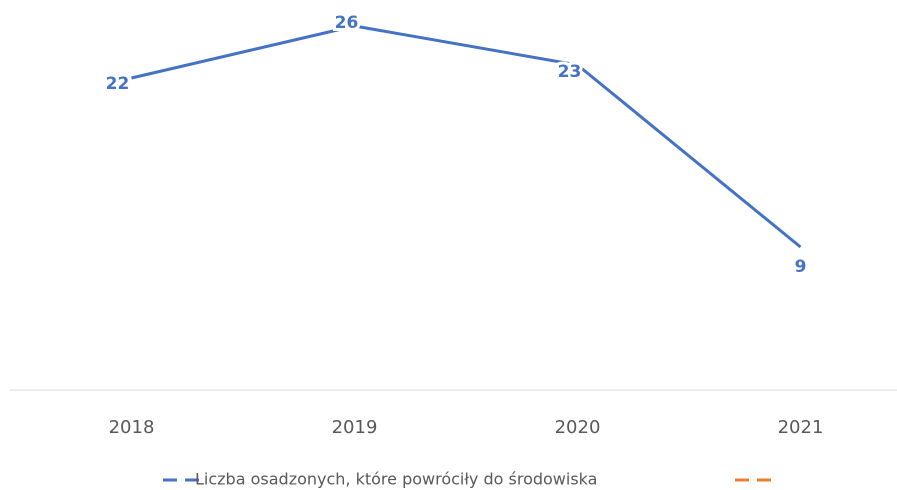 The height and width of the screenshot is (490, 897). What do you see at coordinates (347, 23) in the screenshot?
I see `data-label: 26` at bounding box center [347, 23].